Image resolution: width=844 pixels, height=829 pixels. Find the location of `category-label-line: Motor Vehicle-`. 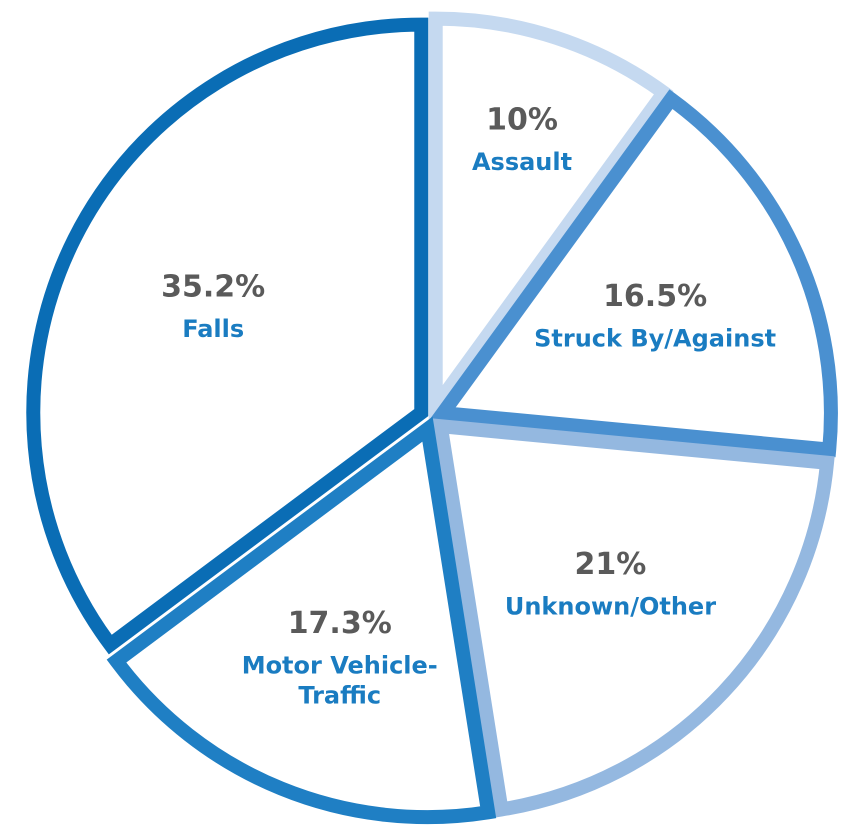

category-label-line: Motor Vehicle- is located at coordinates (340, 666).